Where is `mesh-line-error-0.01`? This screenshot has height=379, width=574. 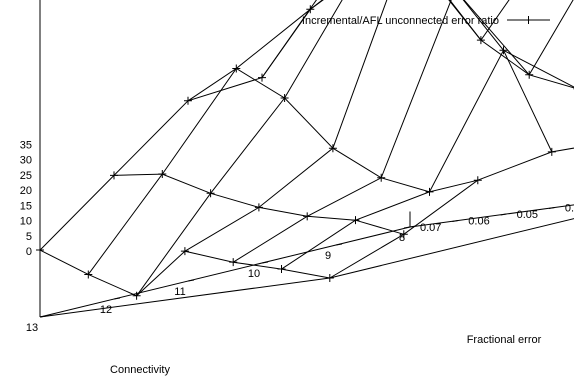 mesh-line-error-0.01 is located at coordinates (451, 213).